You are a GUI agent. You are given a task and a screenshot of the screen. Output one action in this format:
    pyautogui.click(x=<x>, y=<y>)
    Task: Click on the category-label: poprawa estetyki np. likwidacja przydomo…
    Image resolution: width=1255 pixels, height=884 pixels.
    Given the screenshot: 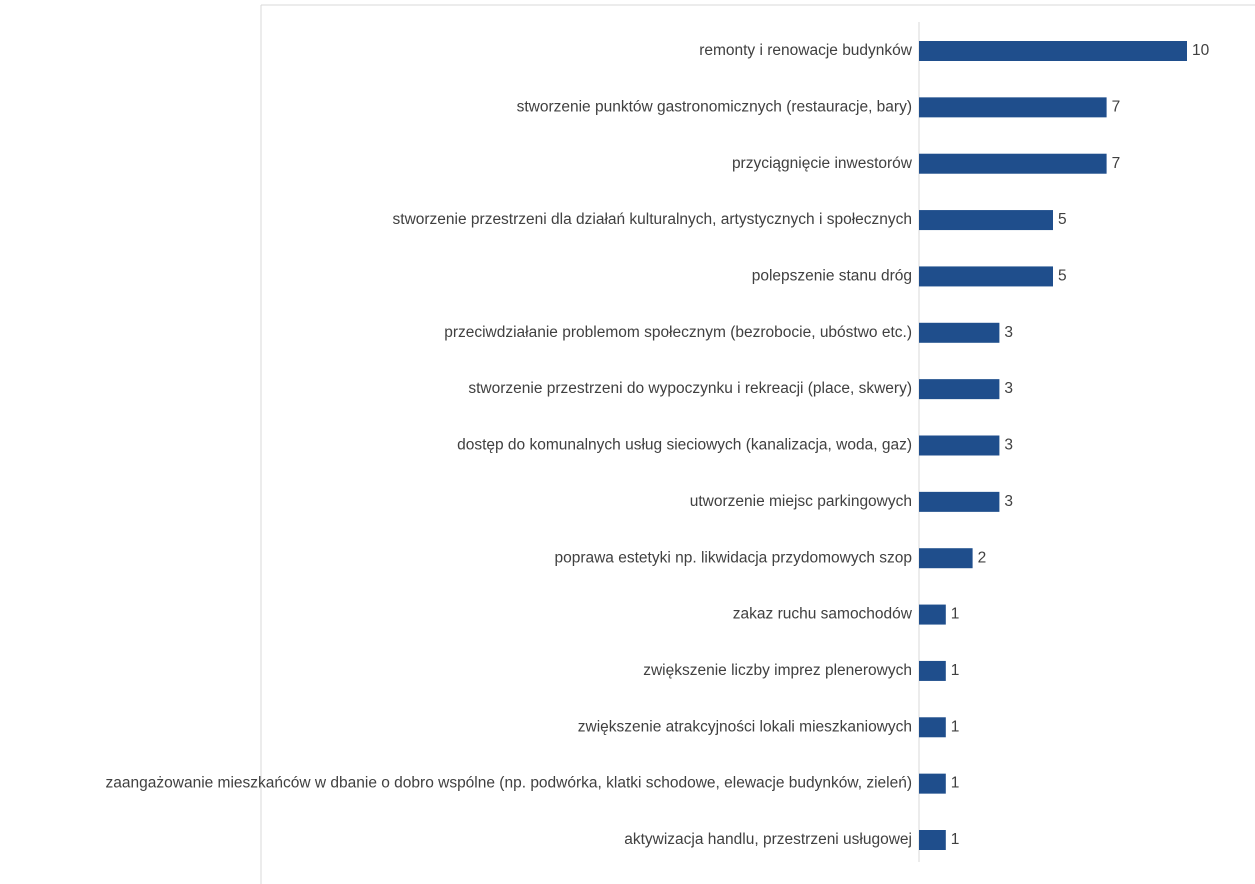 What is the action you would take?
    pyautogui.click(x=733, y=557)
    